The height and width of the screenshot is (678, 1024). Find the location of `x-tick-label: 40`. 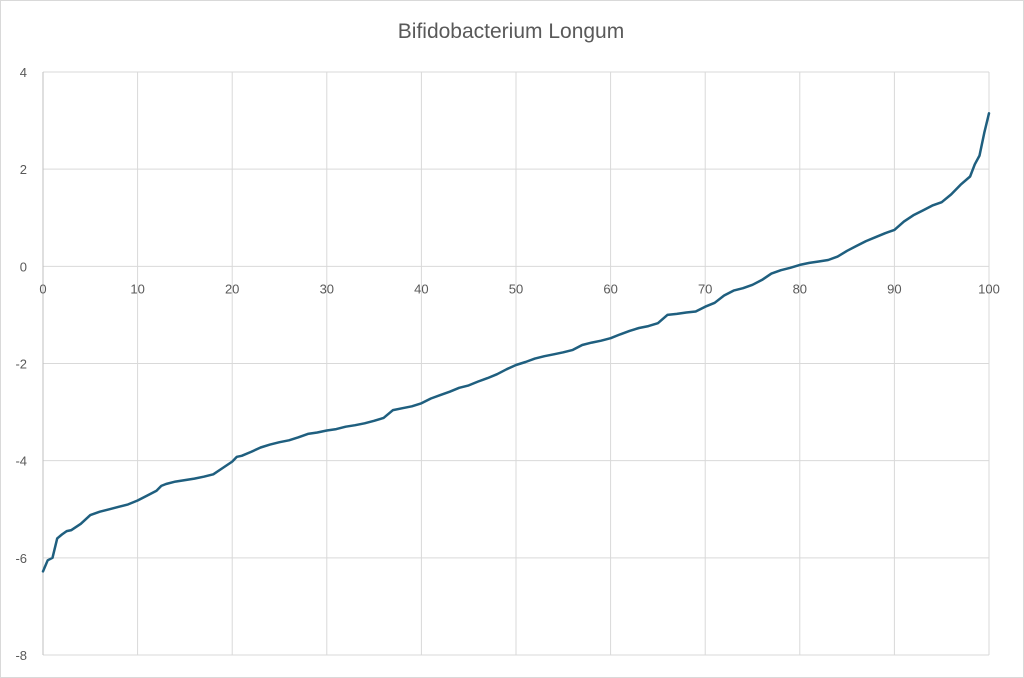

x-tick-label: 40 is located at coordinates (421, 288).